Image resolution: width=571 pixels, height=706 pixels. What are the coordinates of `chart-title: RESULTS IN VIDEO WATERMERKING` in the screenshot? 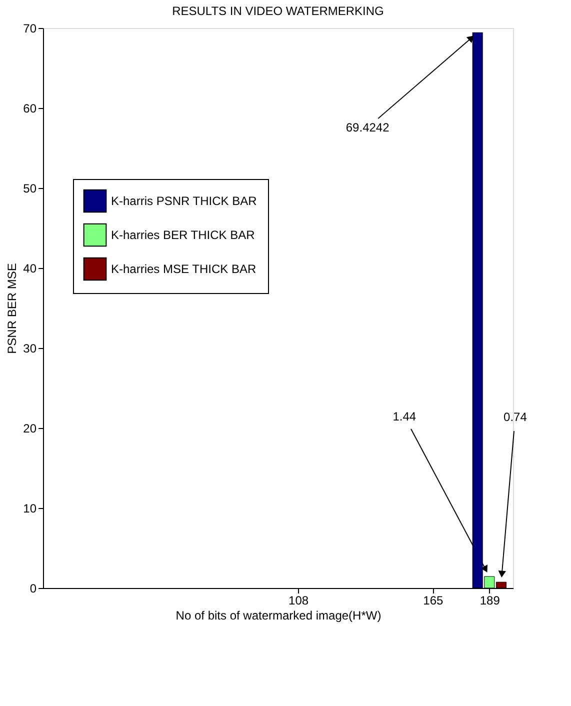 It's located at (278, 11).